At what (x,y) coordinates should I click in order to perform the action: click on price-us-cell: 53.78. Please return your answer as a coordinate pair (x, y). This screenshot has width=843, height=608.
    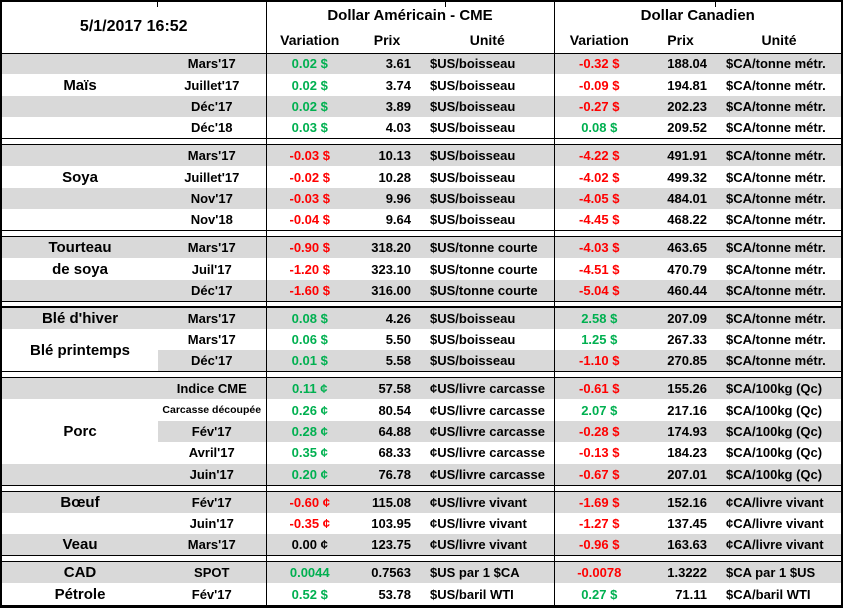
    Looking at the image, I should click on (394, 594).